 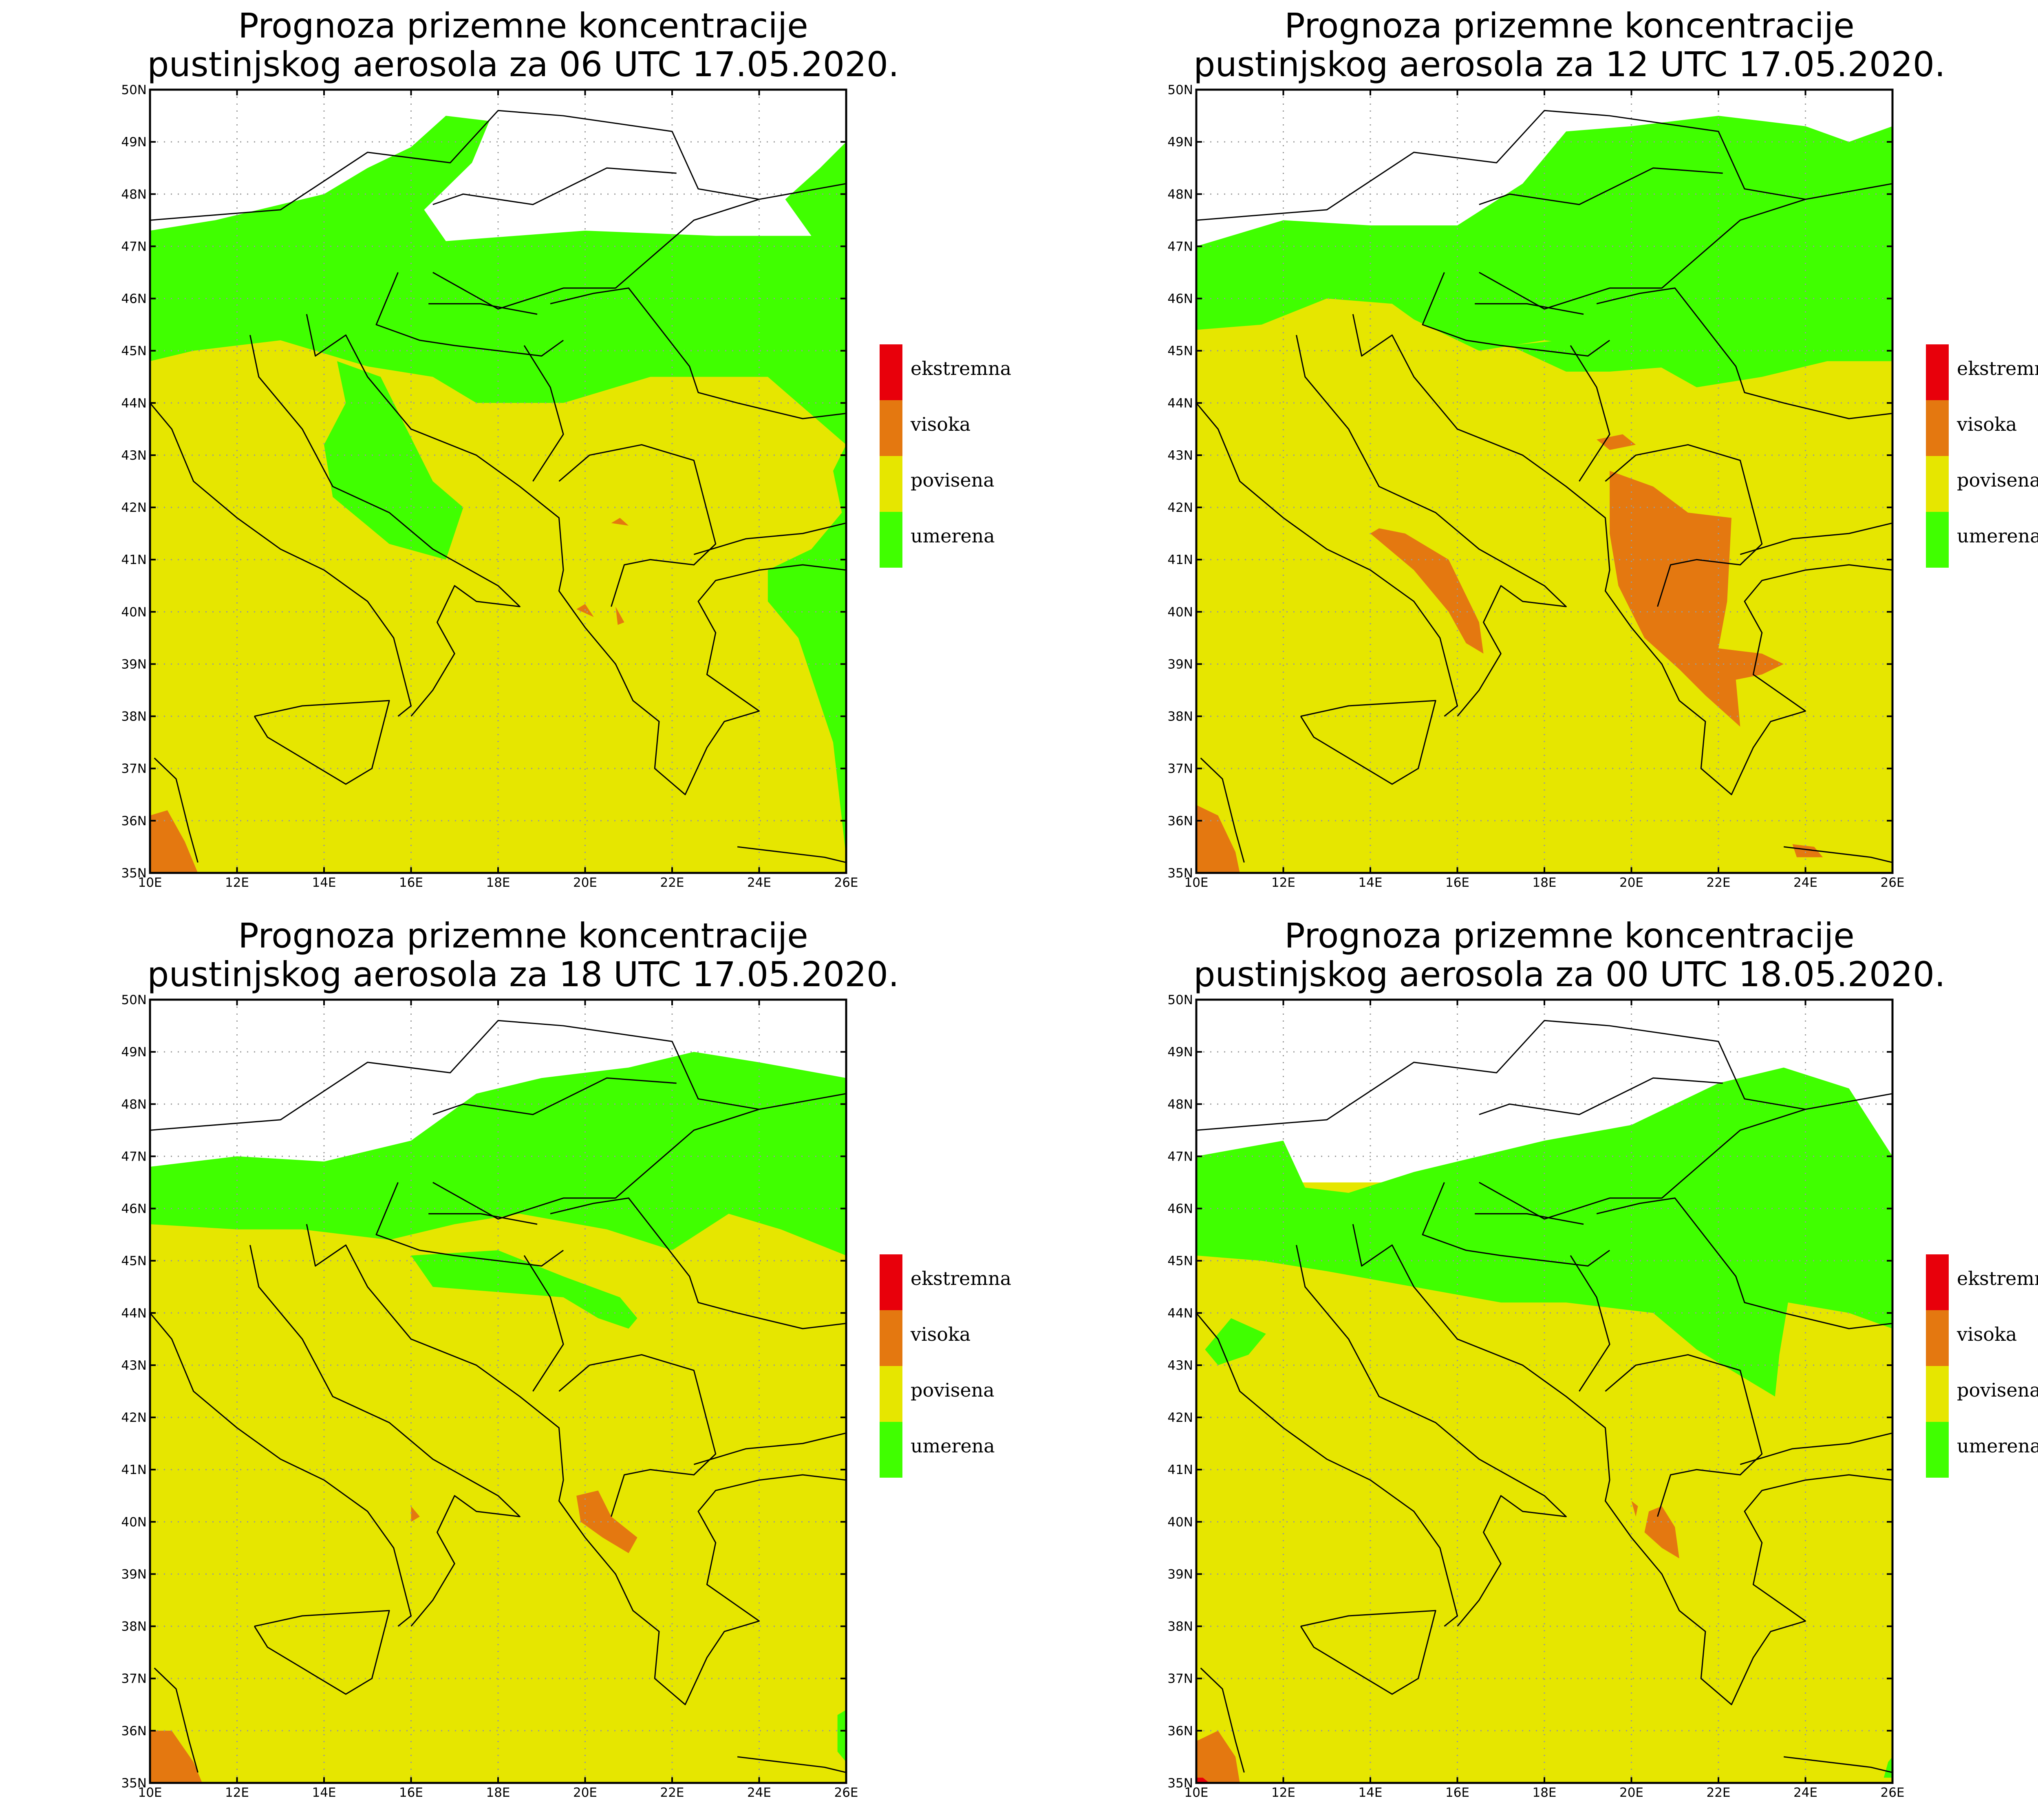 I want to click on lat-tick-label: 45N, so click(x=134, y=352).